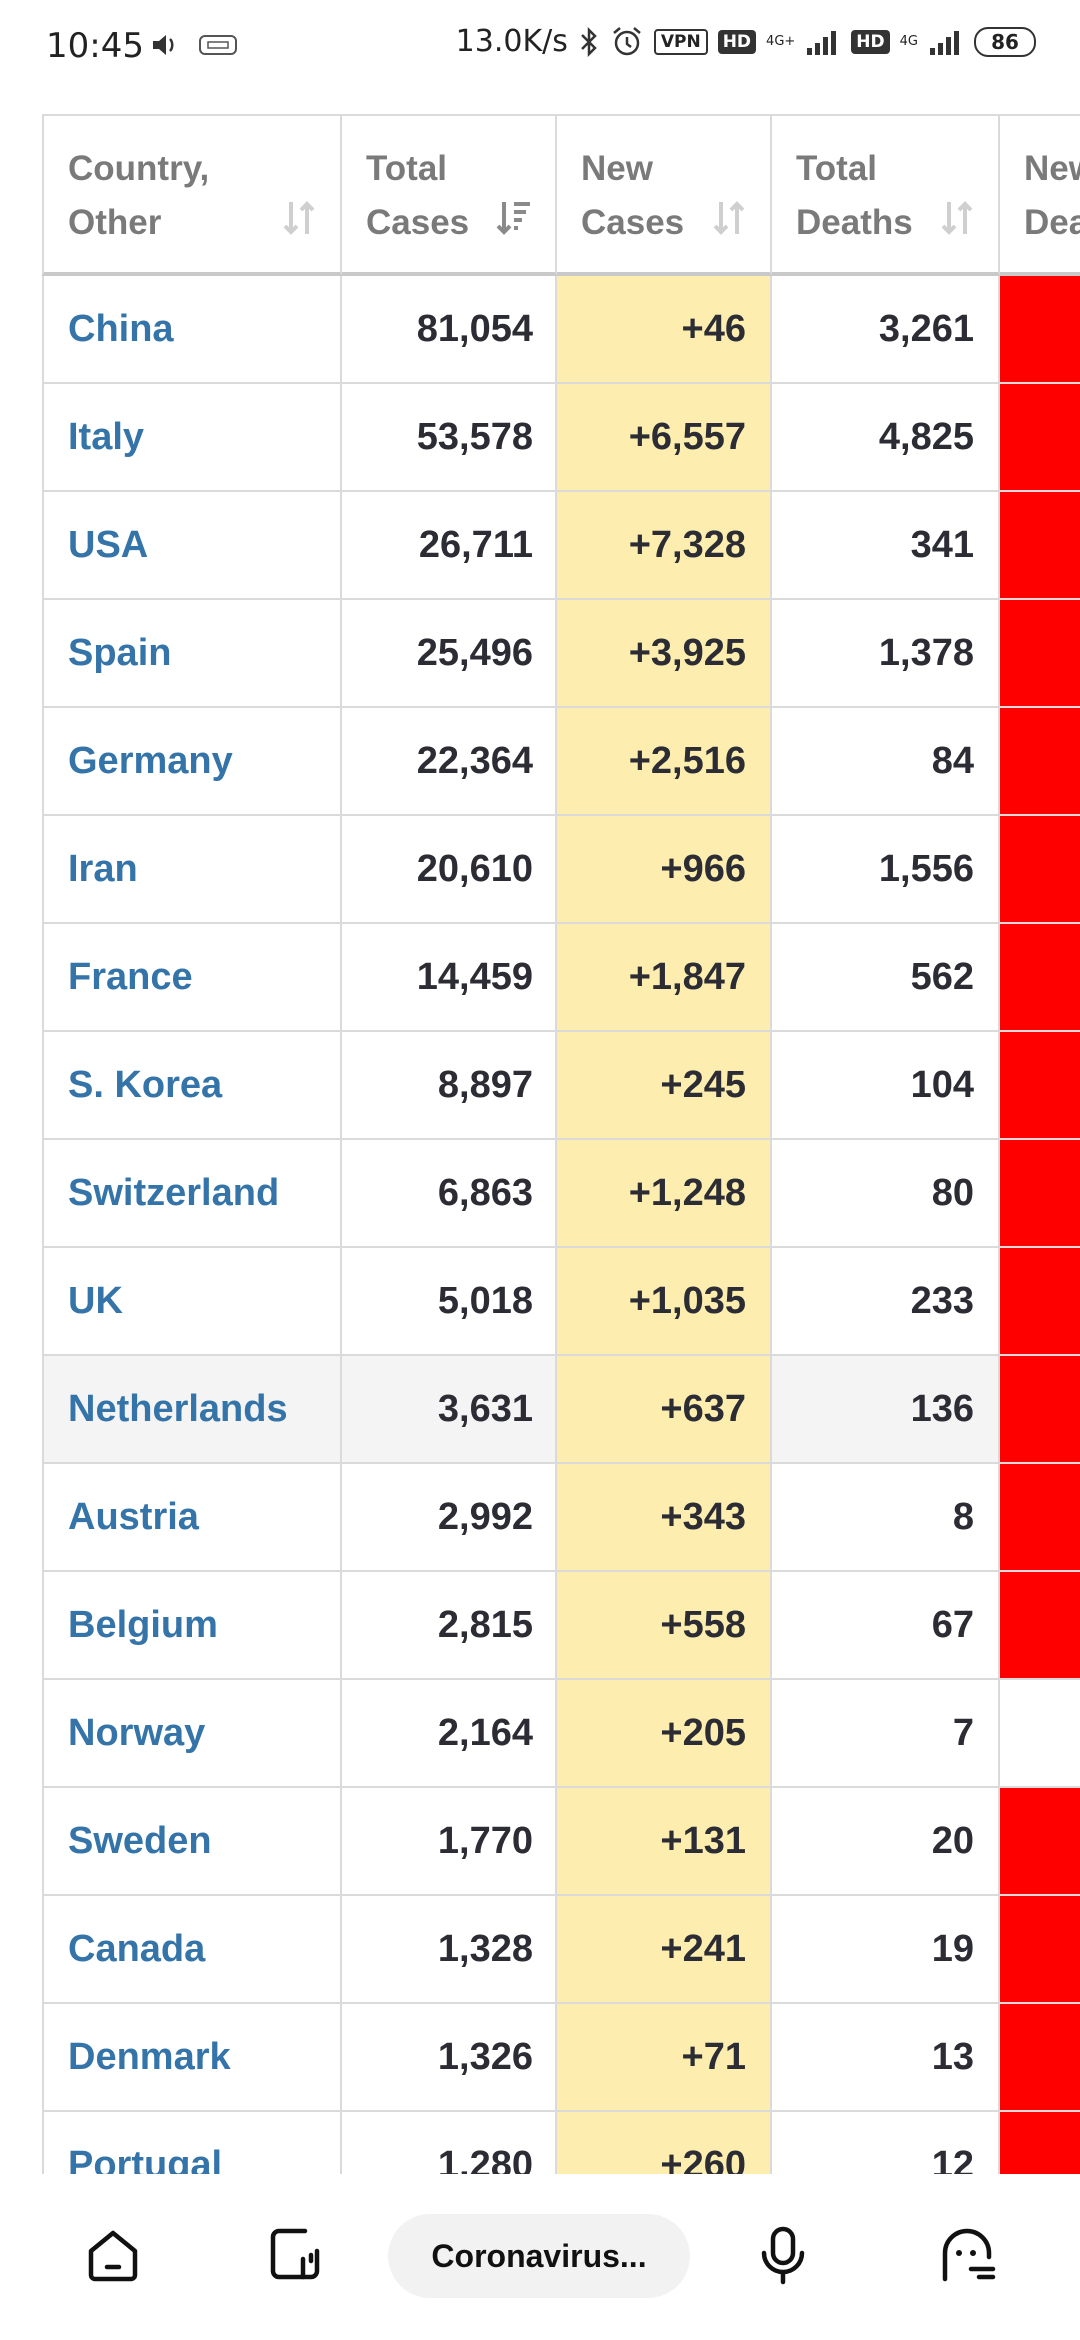 This screenshot has width=1080, height=2340. I want to click on total-deaths-cell: 8, so click(886, 1518).